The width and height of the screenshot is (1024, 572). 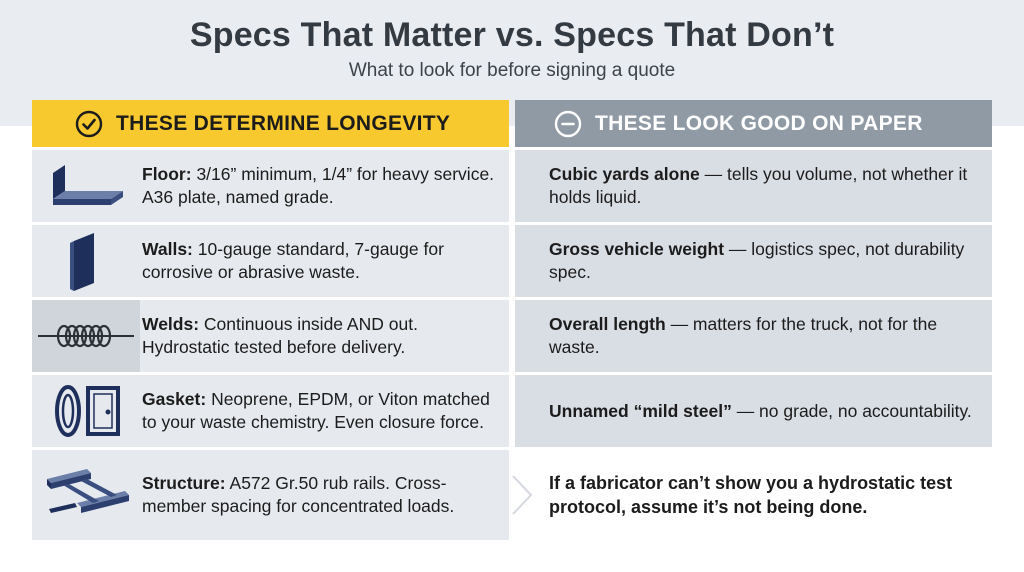 I want to click on matters-label: Gasket:, so click(x=174, y=399).